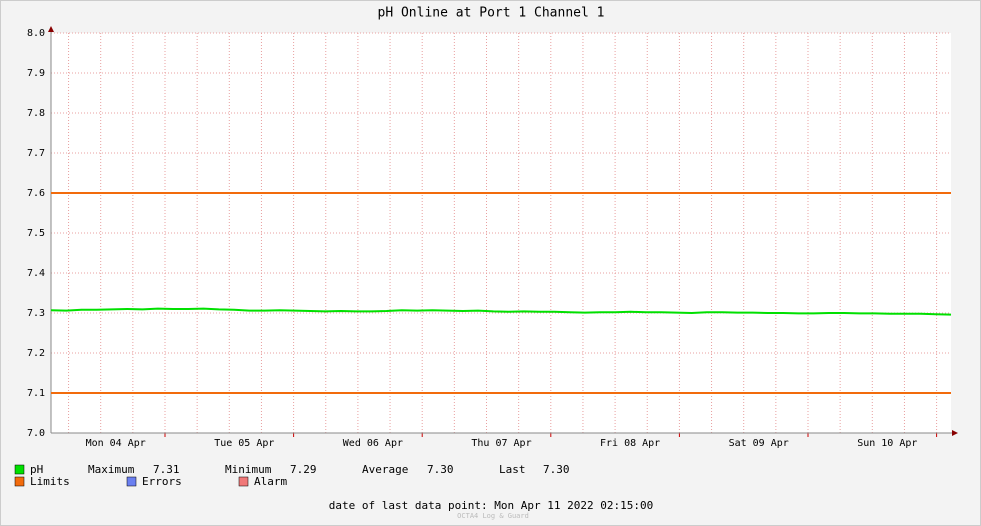 The height and width of the screenshot is (526, 981). I want to click on stat-value: 7.29, so click(303, 469).